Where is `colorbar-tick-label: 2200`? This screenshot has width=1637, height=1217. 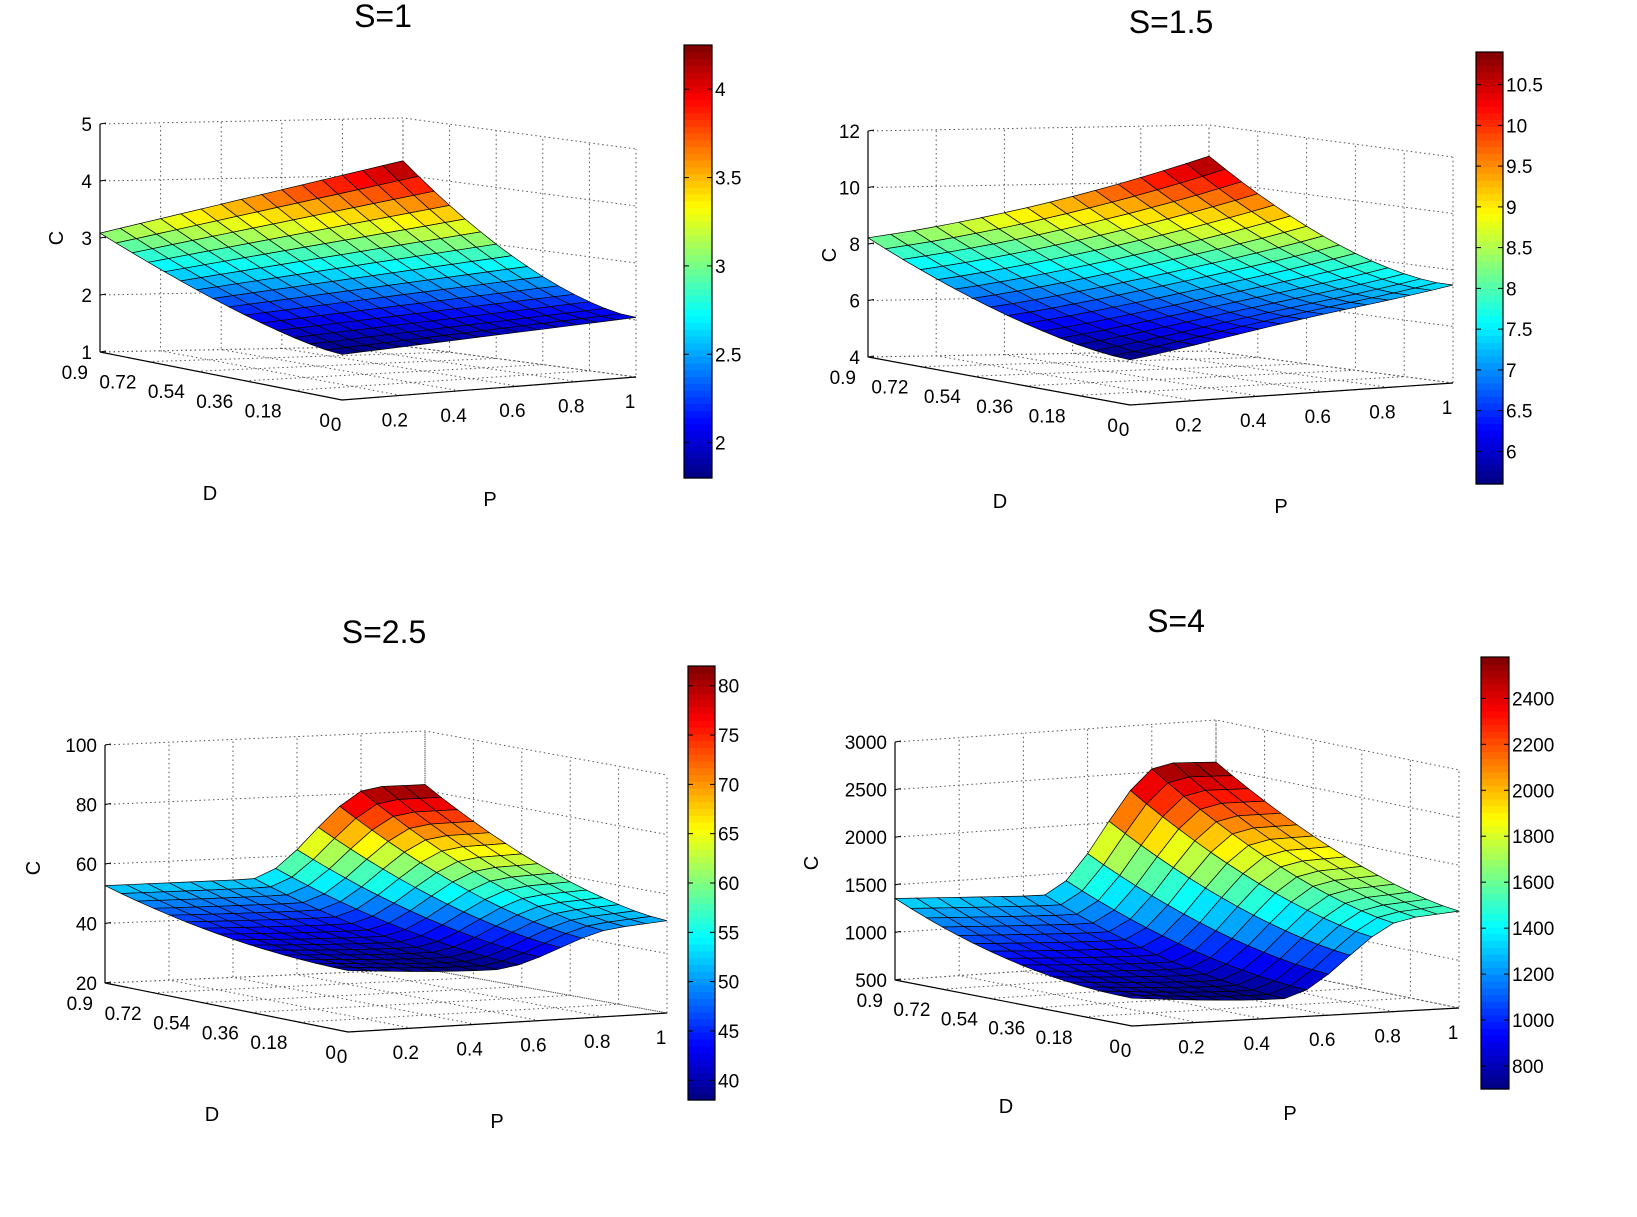
colorbar-tick-label: 2200 is located at coordinates (1533, 745).